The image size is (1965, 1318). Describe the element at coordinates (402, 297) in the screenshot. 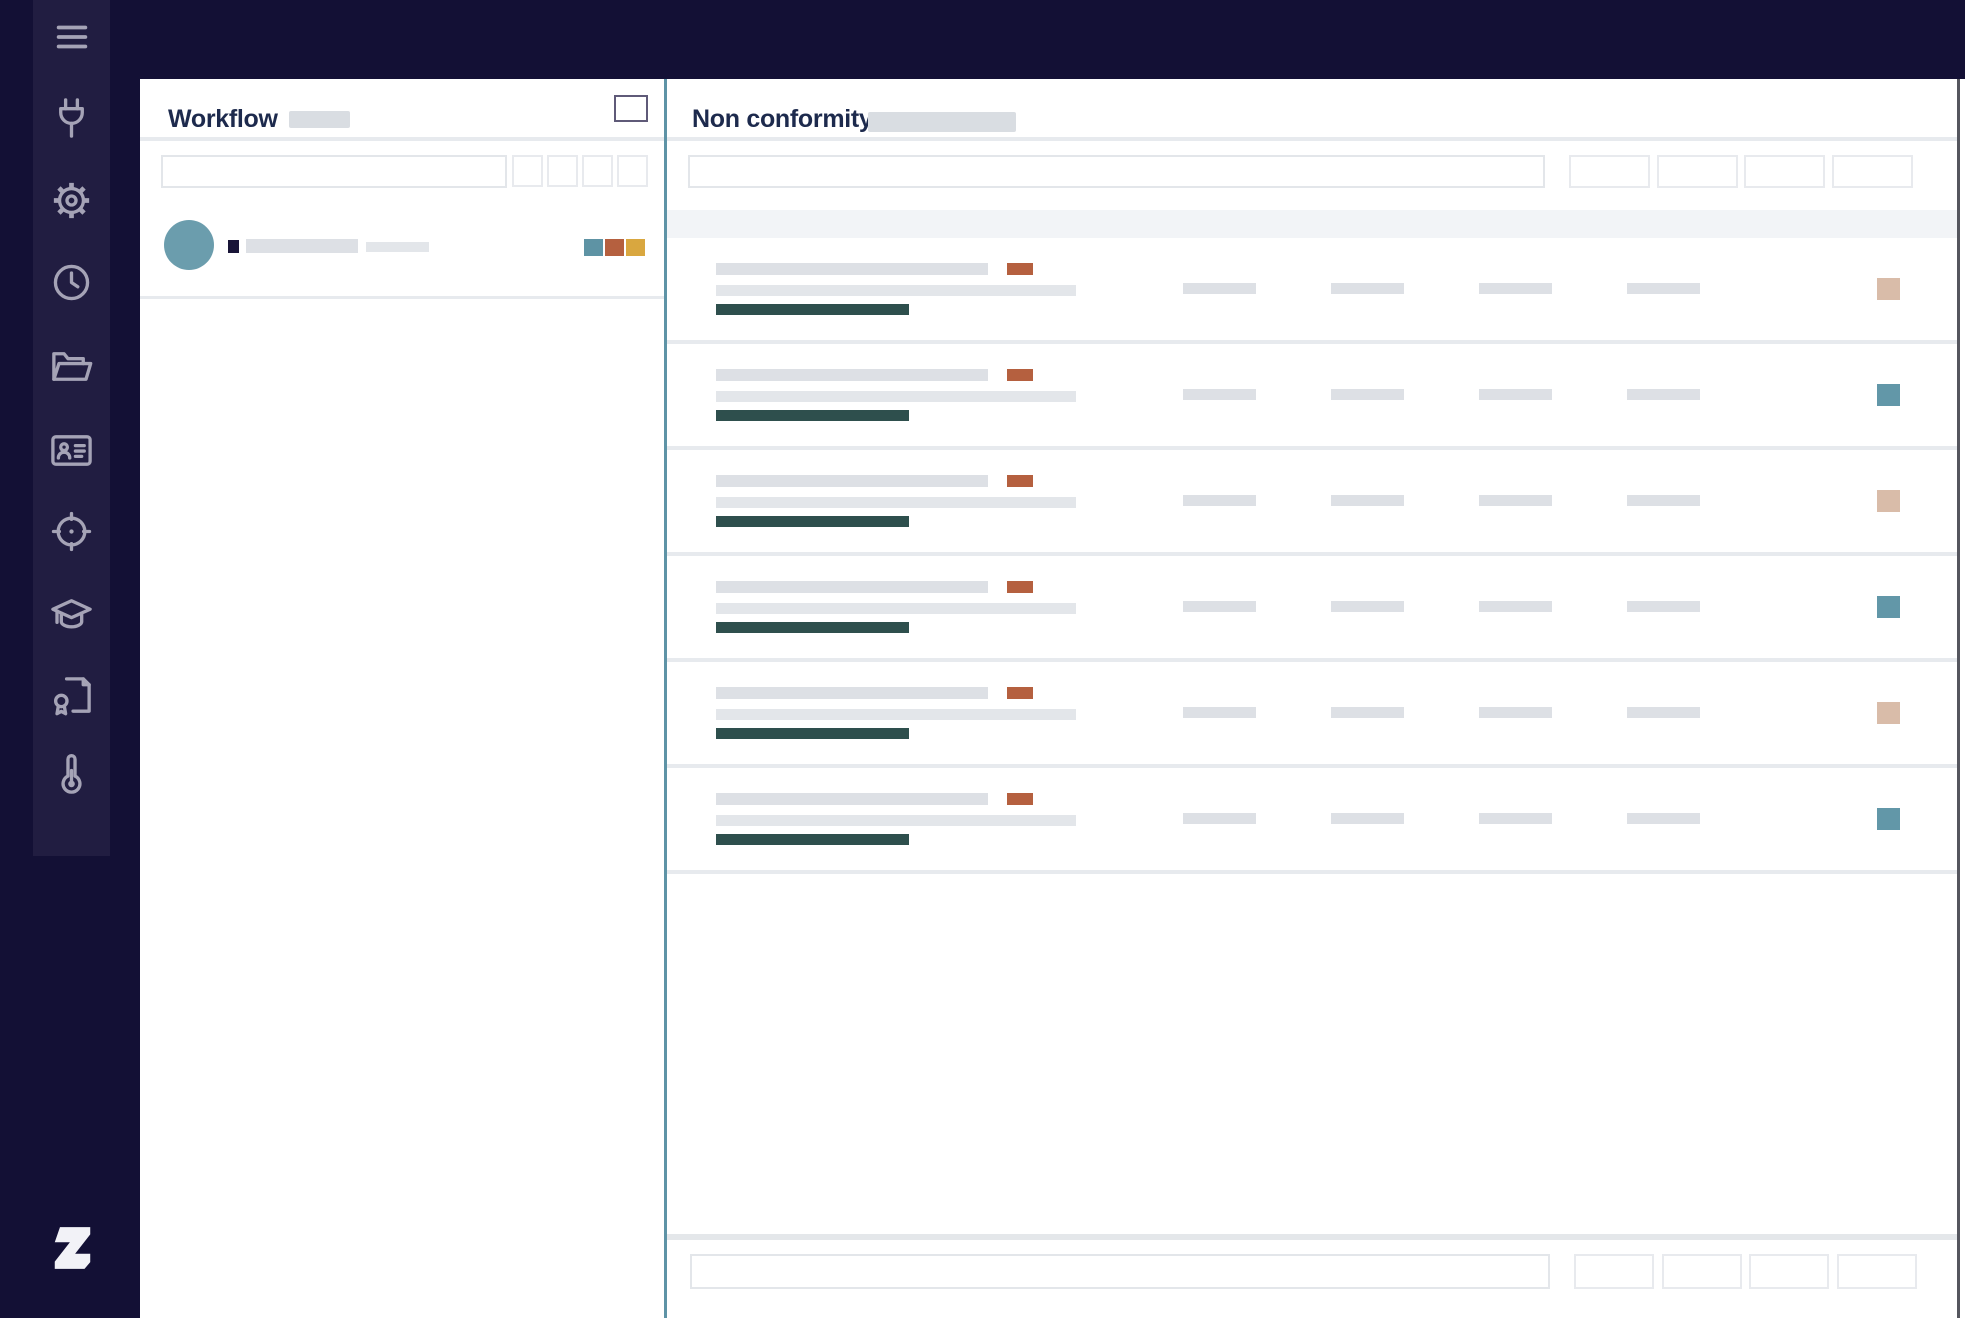

I see `workflow-item-divider` at that location.